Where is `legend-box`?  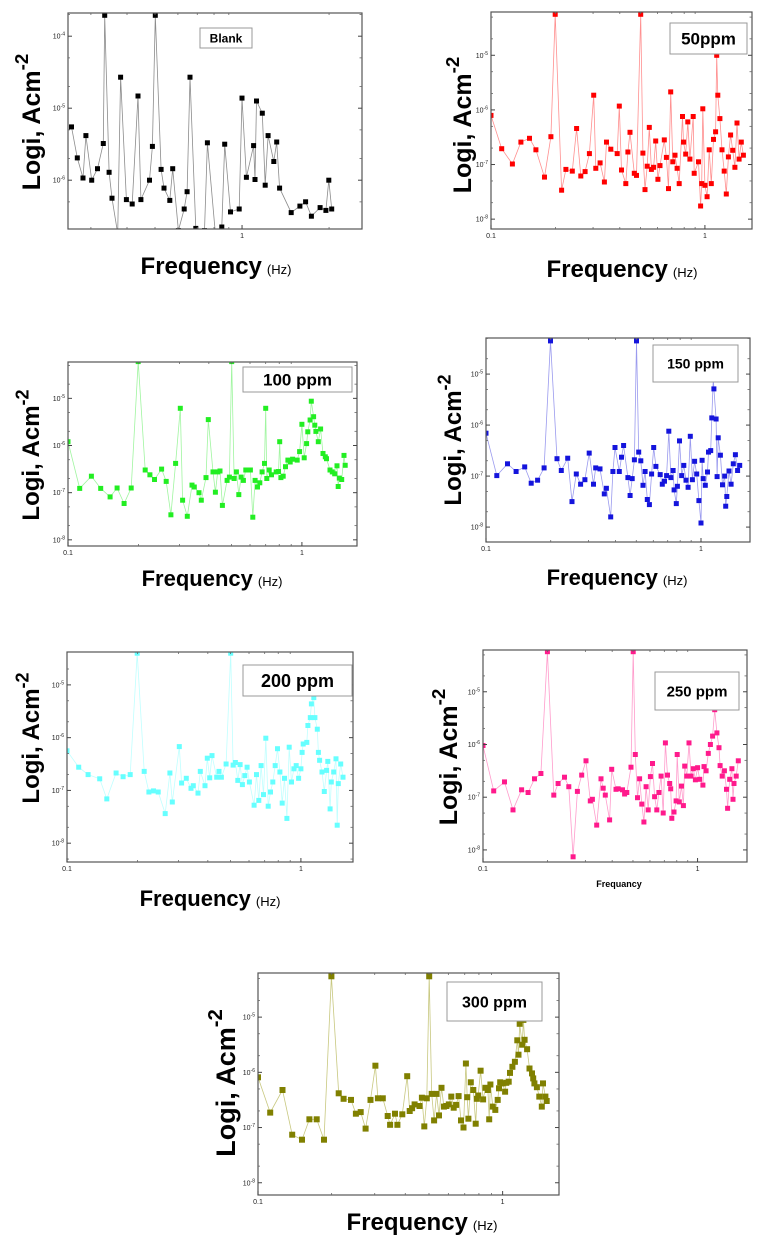
legend-box is located at coordinates (297, 680).